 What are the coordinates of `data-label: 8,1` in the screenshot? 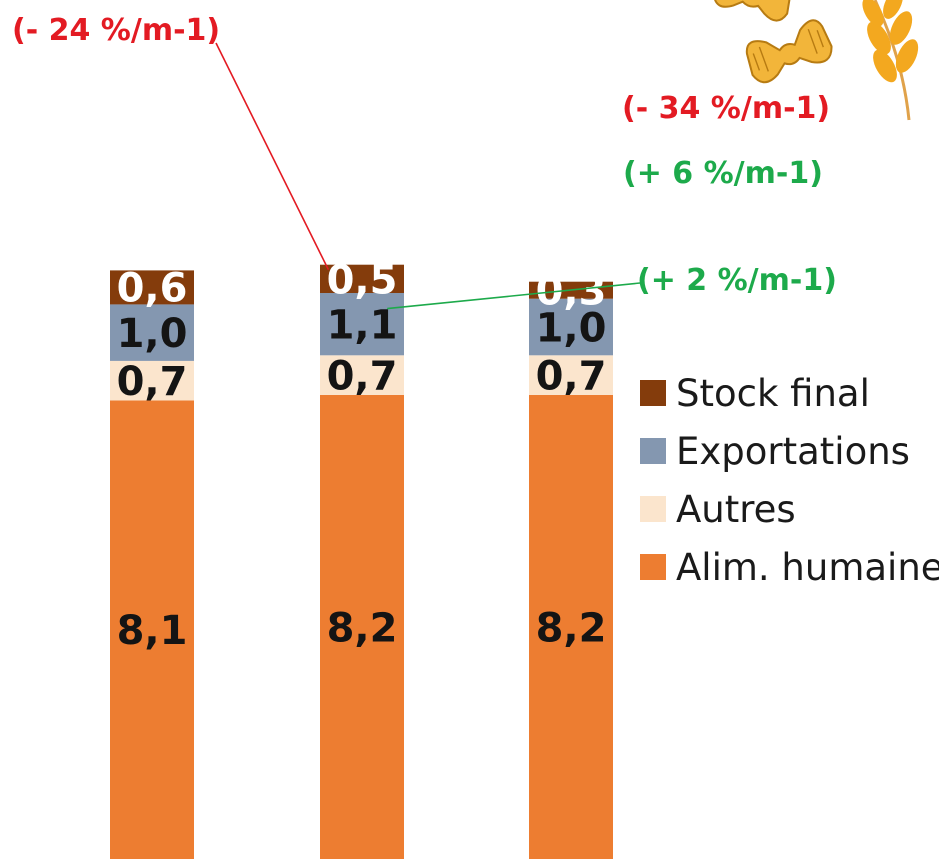 It's located at (152, 631).